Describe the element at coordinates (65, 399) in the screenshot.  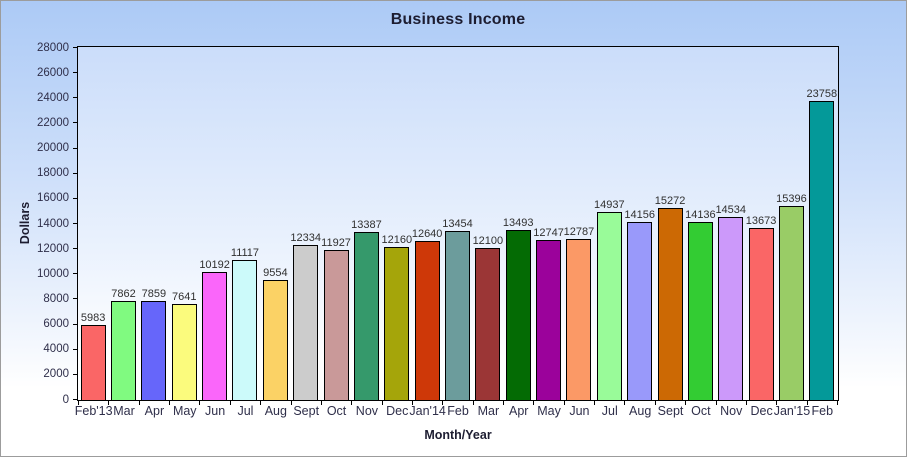
I see `y-tick-label: 0` at that location.